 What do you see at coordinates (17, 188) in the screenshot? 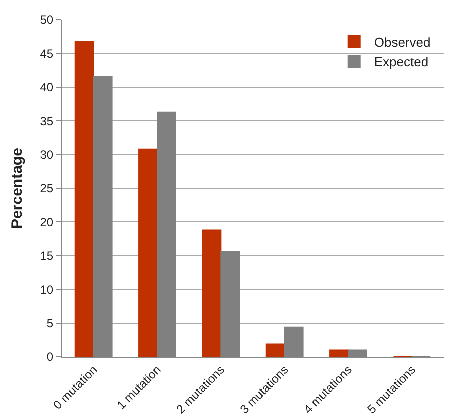
I see `y-axis-title: Percentage` at bounding box center [17, 188].